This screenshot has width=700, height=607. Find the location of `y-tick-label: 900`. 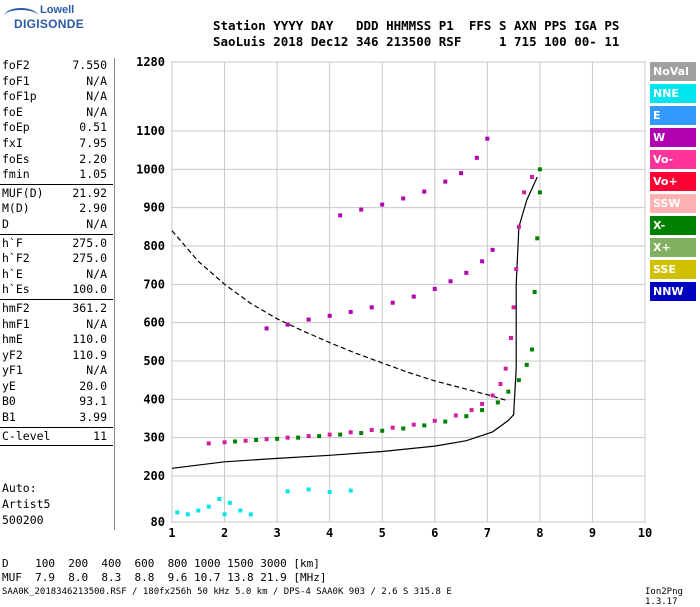

y-tick-label: 900 is located at coordinates (154, 208).